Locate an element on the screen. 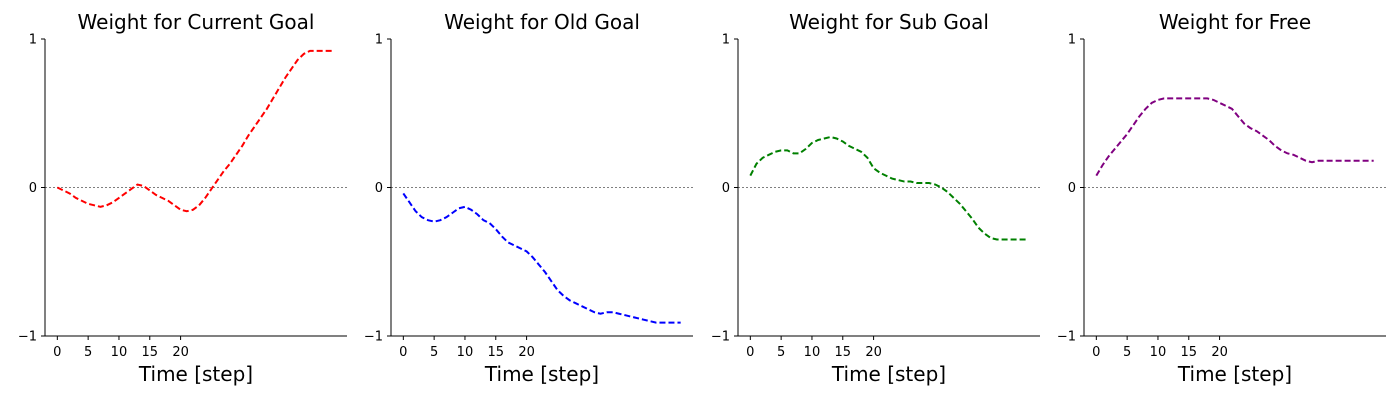  chart-title: Weight for Old Goal is located at coordinates (542, 22).